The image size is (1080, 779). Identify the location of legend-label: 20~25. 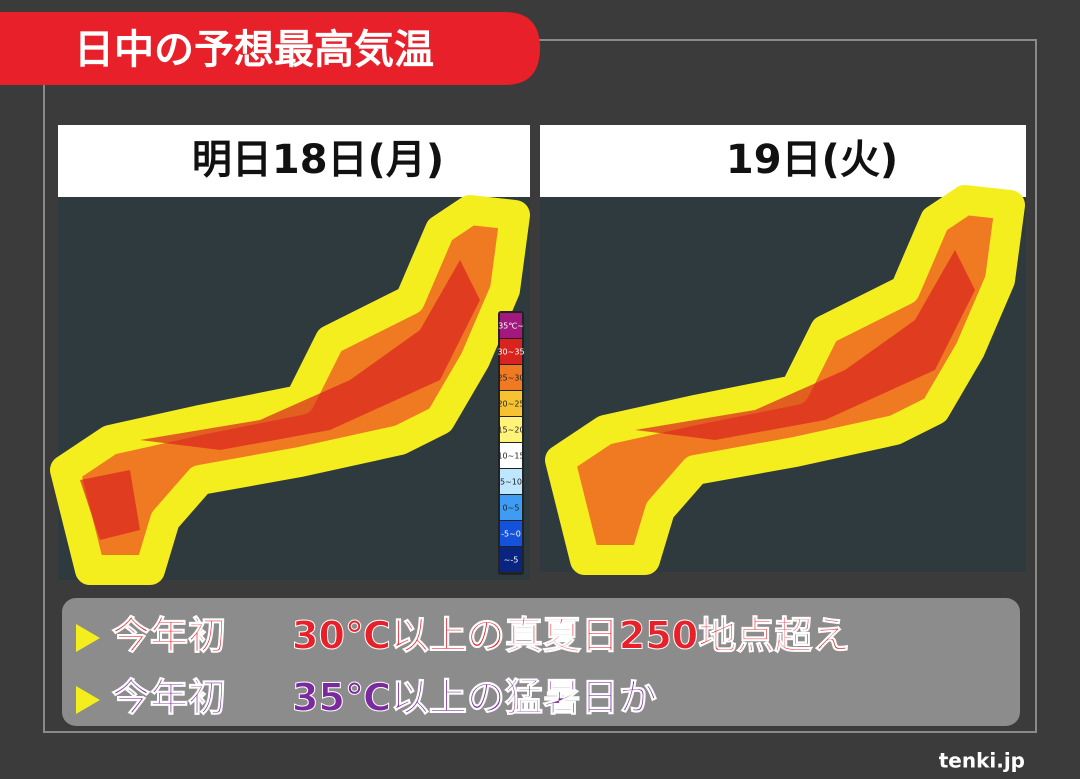
(510, 404).